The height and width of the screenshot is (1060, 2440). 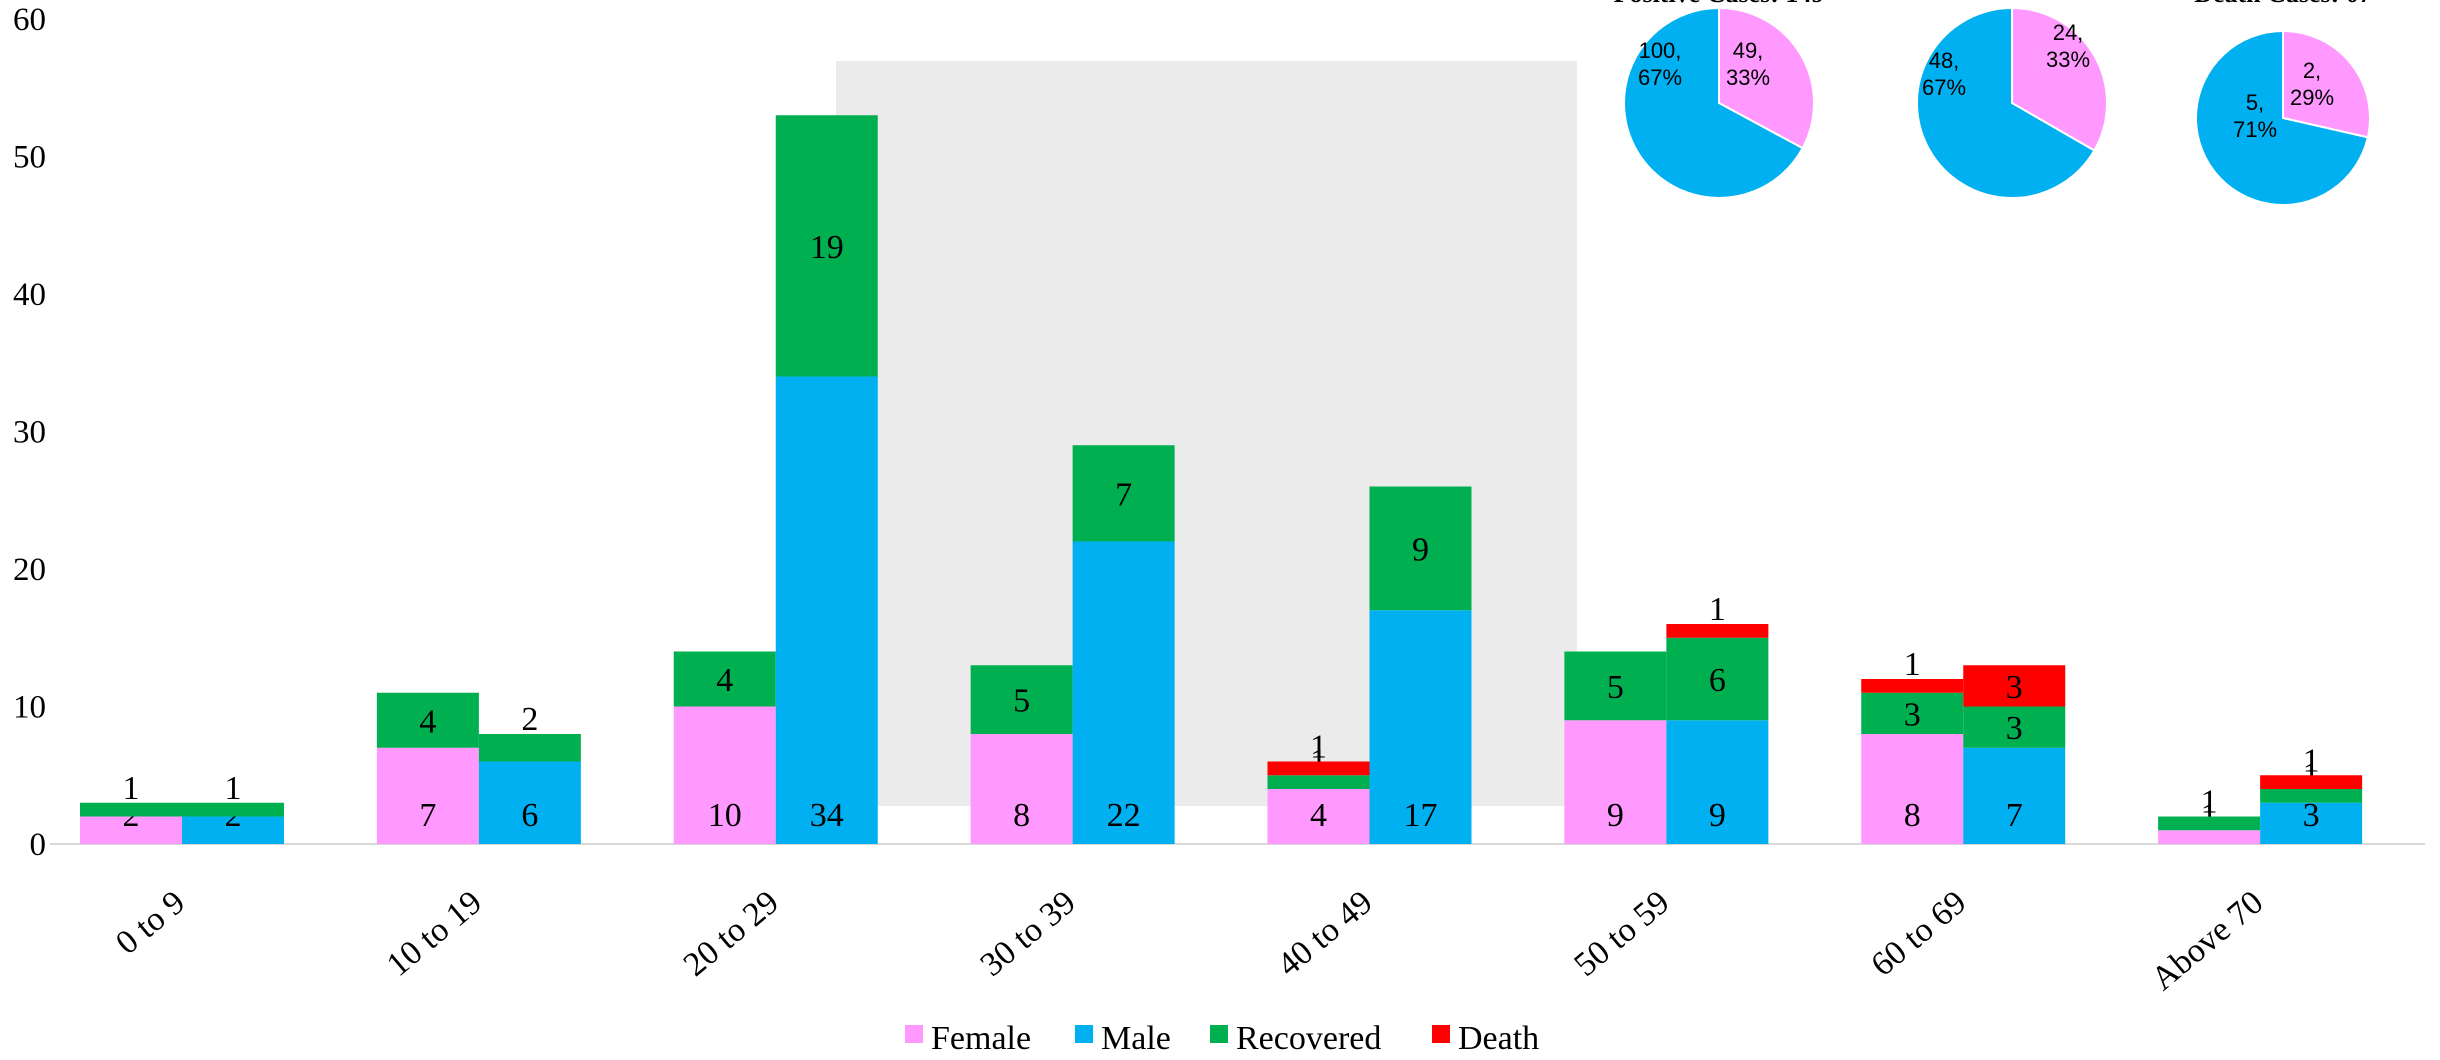 What do you see at coordinates (2255, 102) in the screenshot?
I see `pie-label-line: 5,` at bounding box center [2255, 102].